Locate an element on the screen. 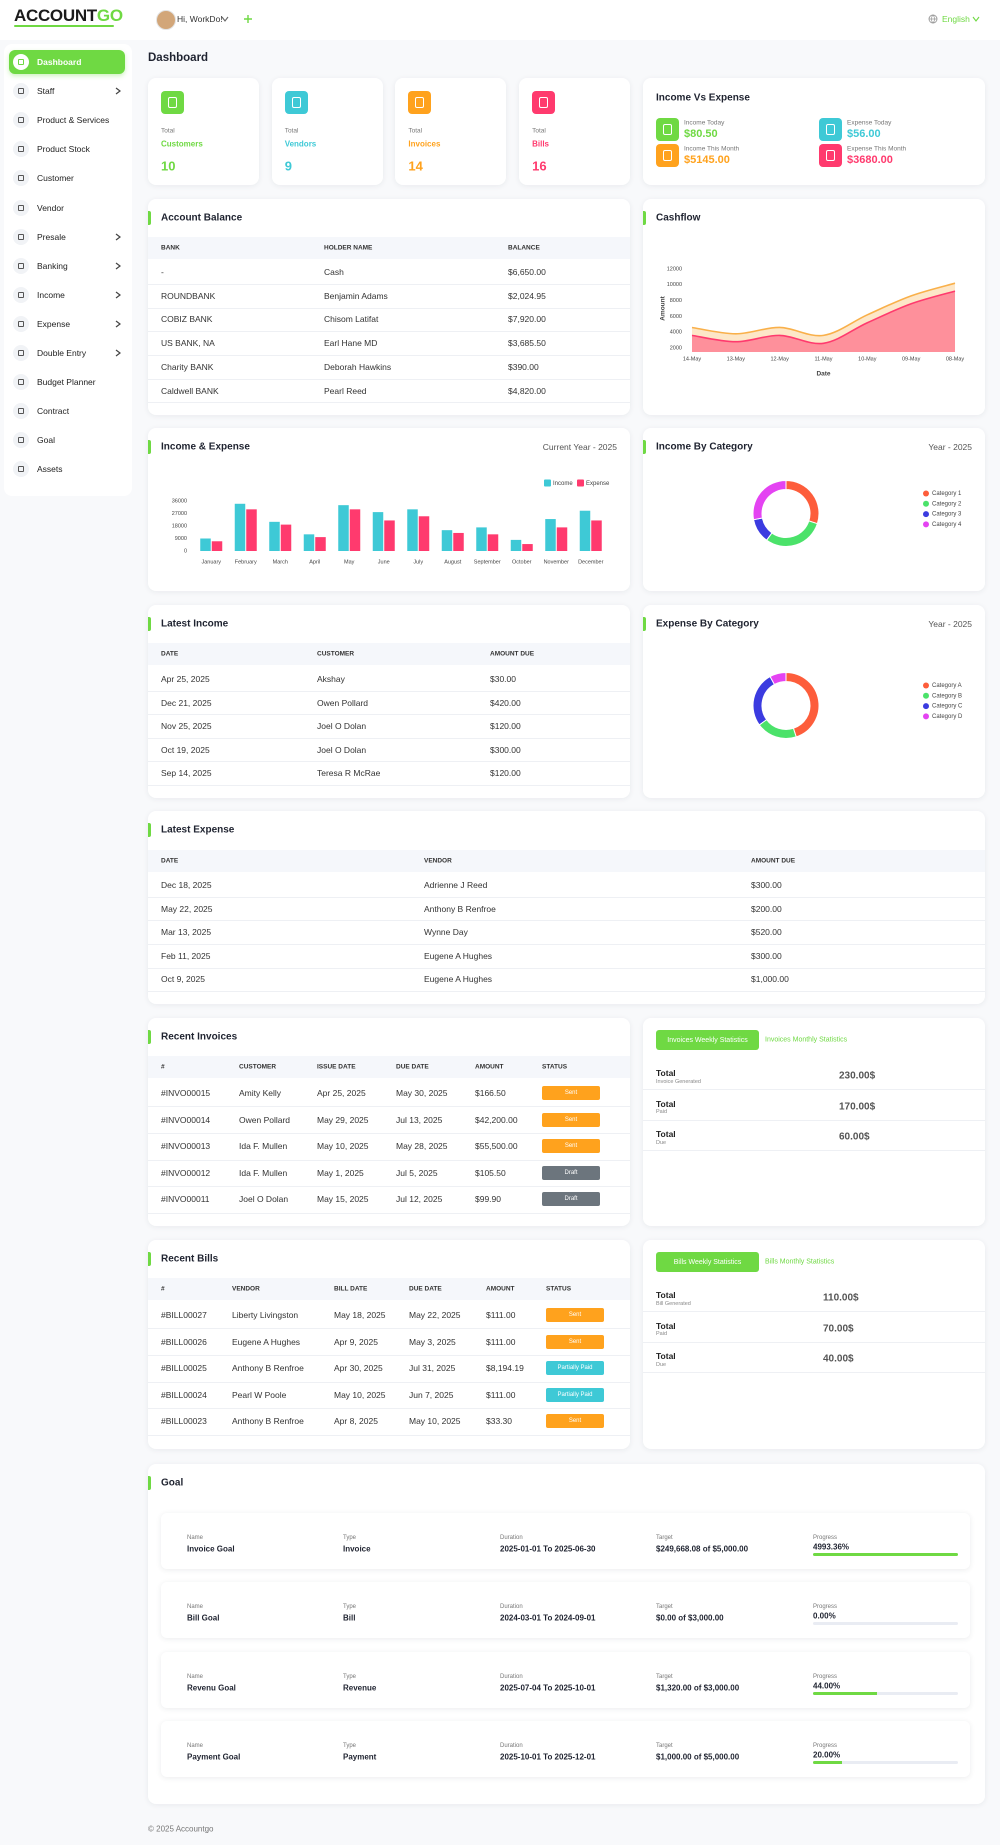  tab: Invoices Monthly Statistics is located at coordinates (806, 1040).